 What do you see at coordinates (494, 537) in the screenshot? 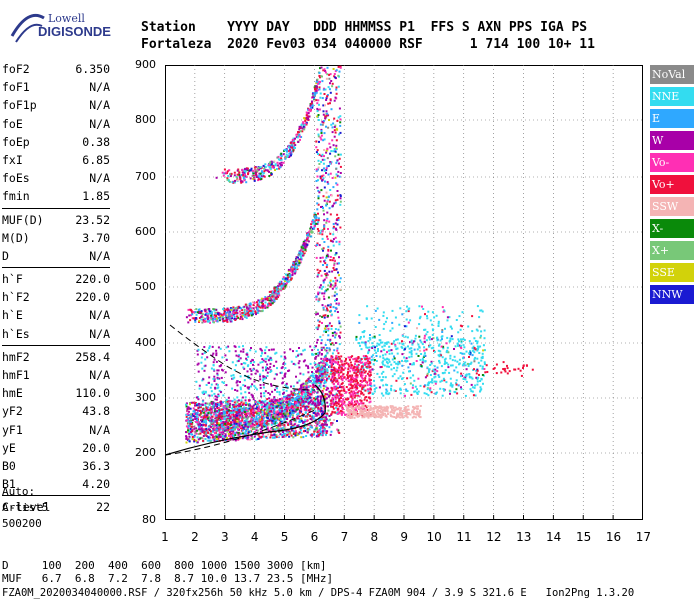
I see `x-tick-label: 12` at bounding box center [494, 537].